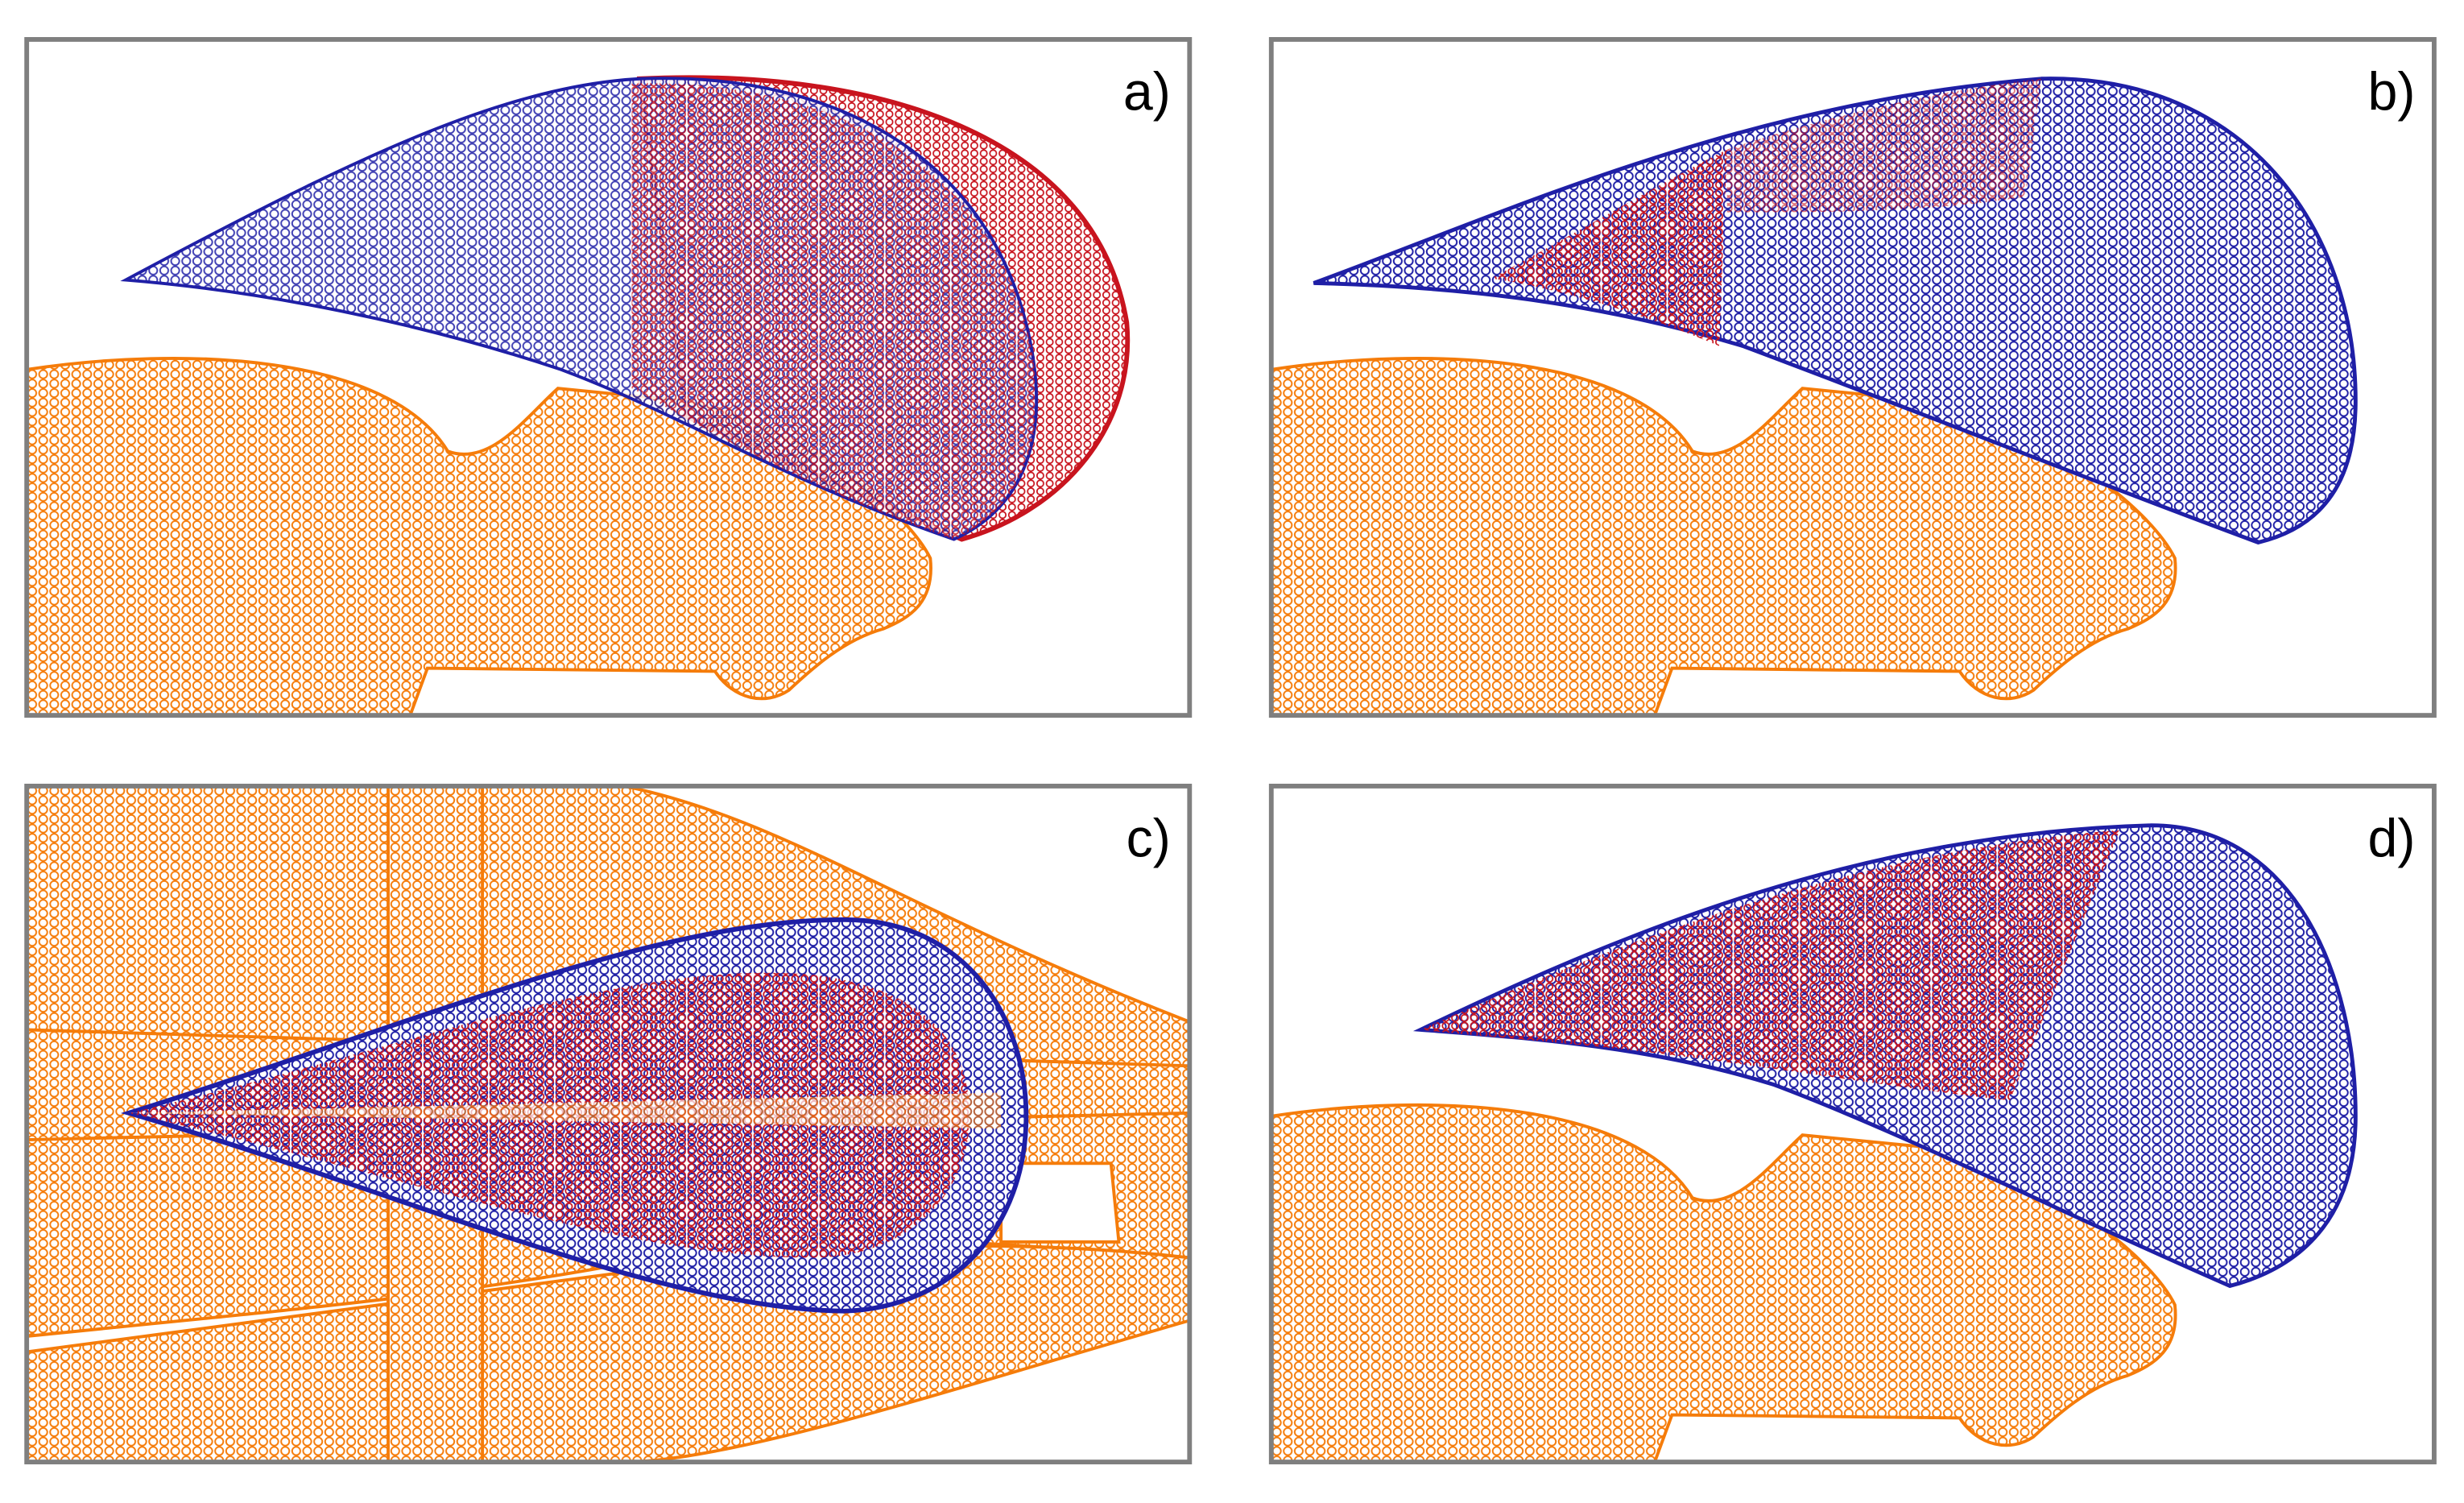 Image resolution: width=2464 pixels, height=1503 pixels. What do you see at coordinates (1147, 92) in the screenshot?
I see `panel-label: a)` at bounding box center [1147, 92].